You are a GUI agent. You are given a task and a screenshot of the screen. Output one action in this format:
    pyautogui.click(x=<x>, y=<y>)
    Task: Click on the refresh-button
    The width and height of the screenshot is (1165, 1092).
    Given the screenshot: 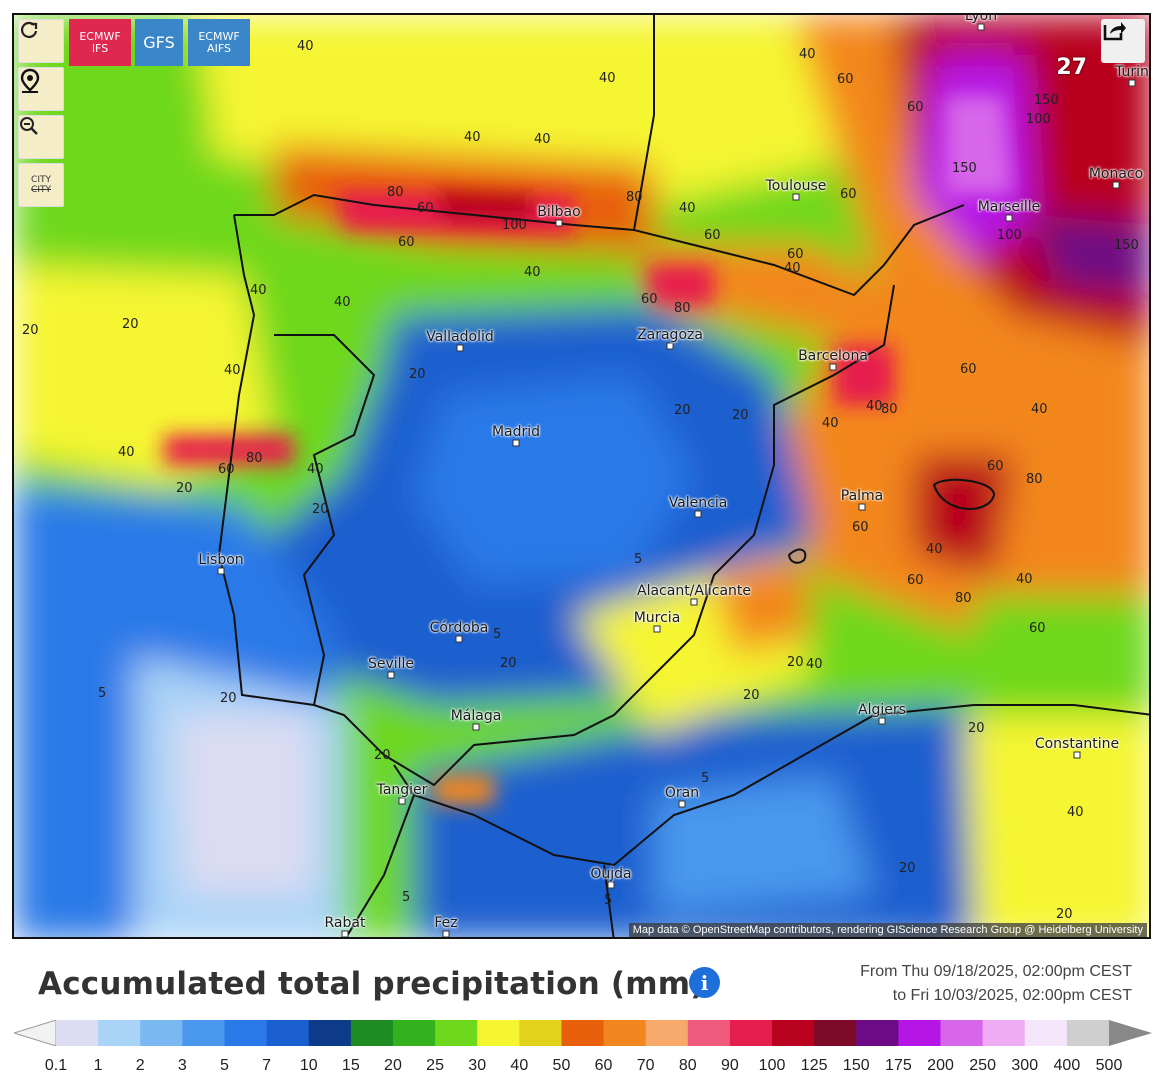 What is the action you would take?
    pyautogui.click(x=41, y=41)
    